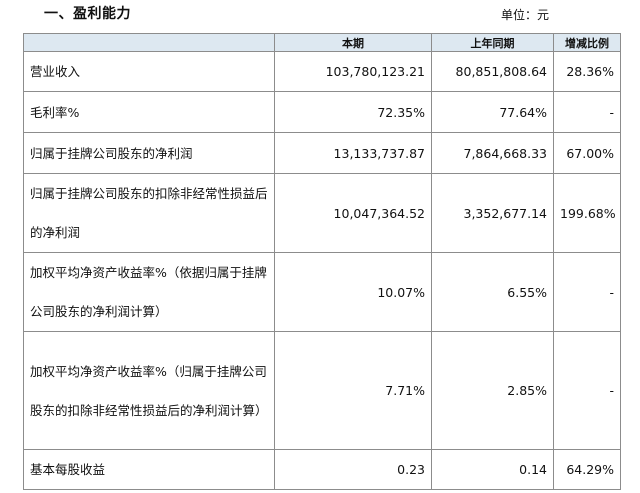 The width and height of the screenshot is (640, 493). I want to click on row-change: 64.29%, so click(587, 469).